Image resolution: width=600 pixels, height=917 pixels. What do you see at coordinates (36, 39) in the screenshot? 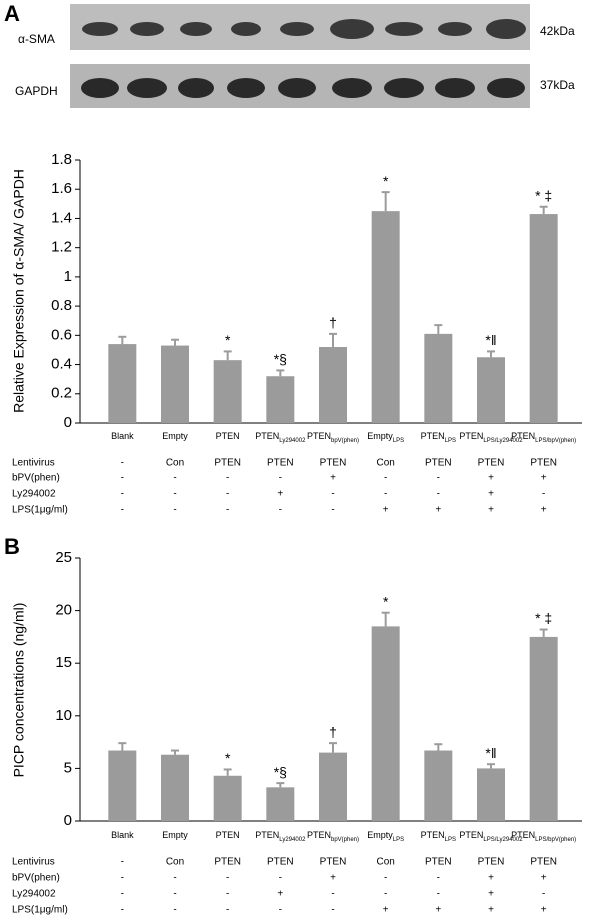
I see `blot-label: α-SMA` at bounding box center [36, 39].